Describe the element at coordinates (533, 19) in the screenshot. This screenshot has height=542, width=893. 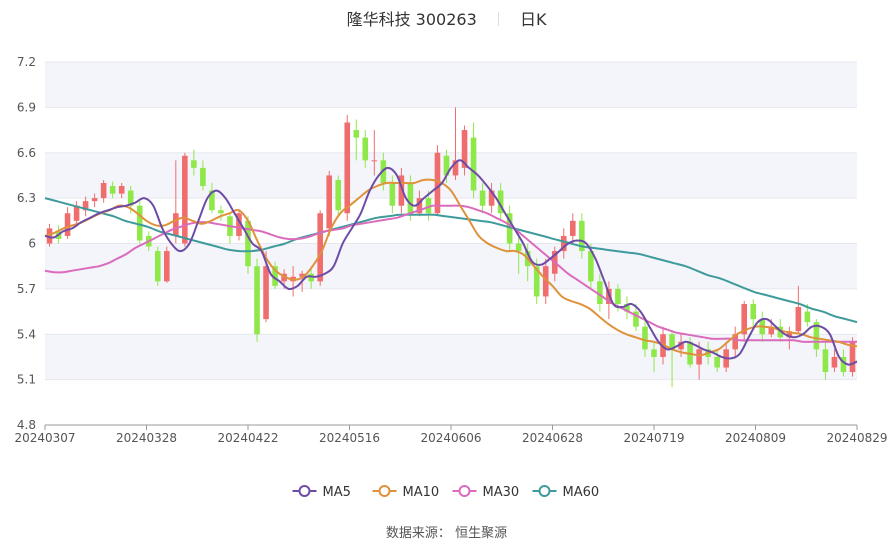
I see `period-label: 日K` at that location.